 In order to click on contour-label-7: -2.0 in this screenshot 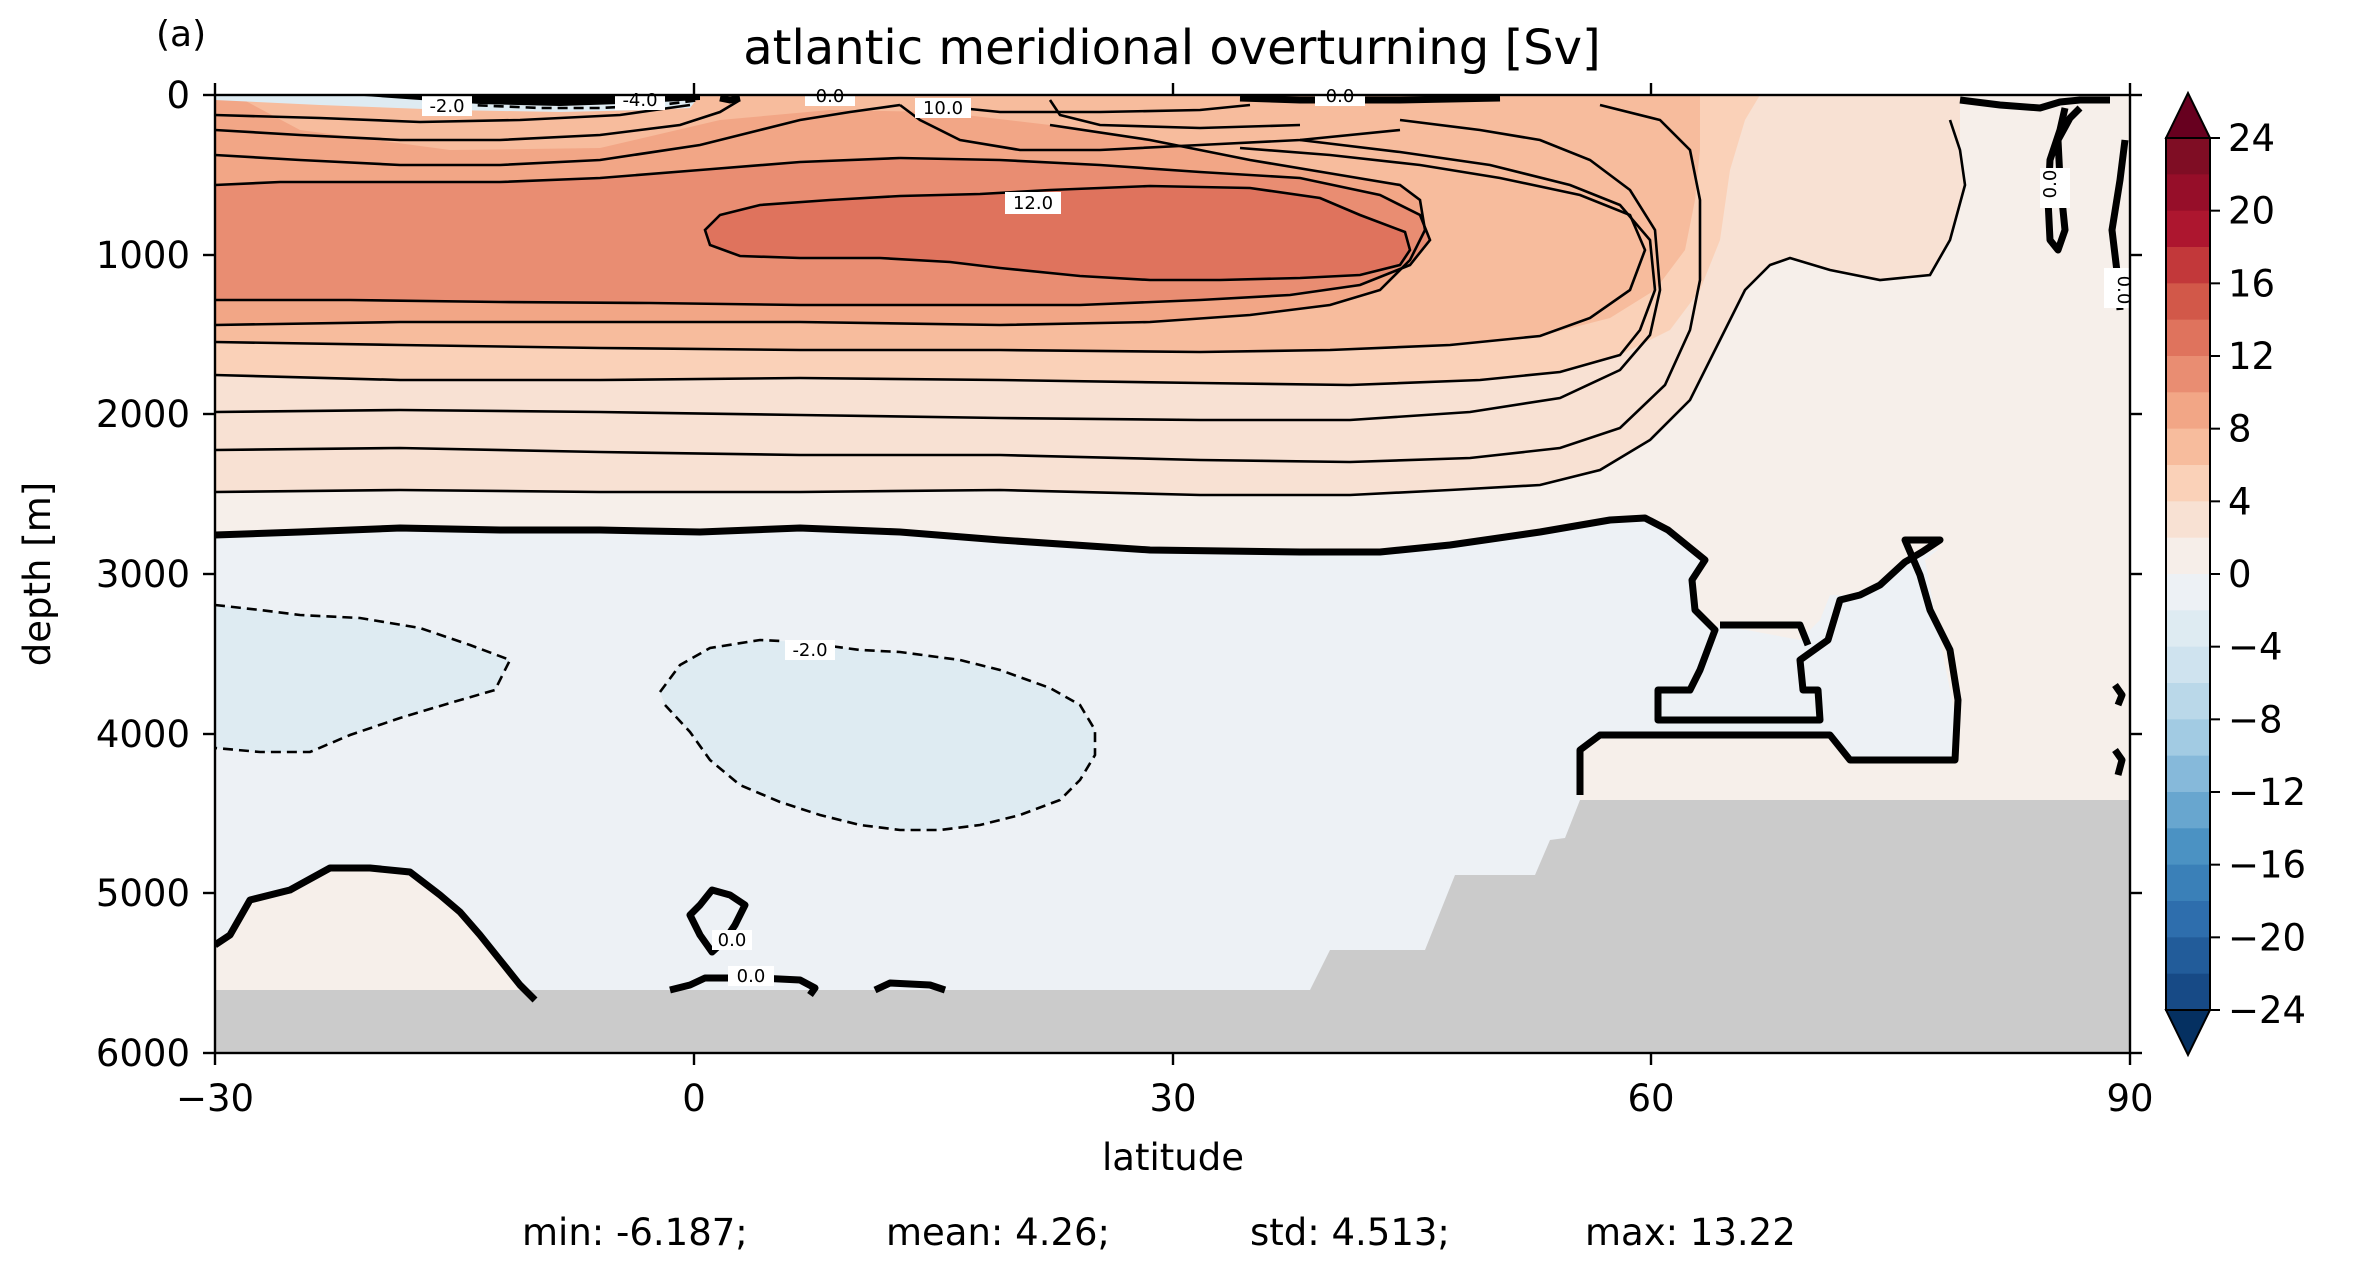, I will do `click(810, 650)`.